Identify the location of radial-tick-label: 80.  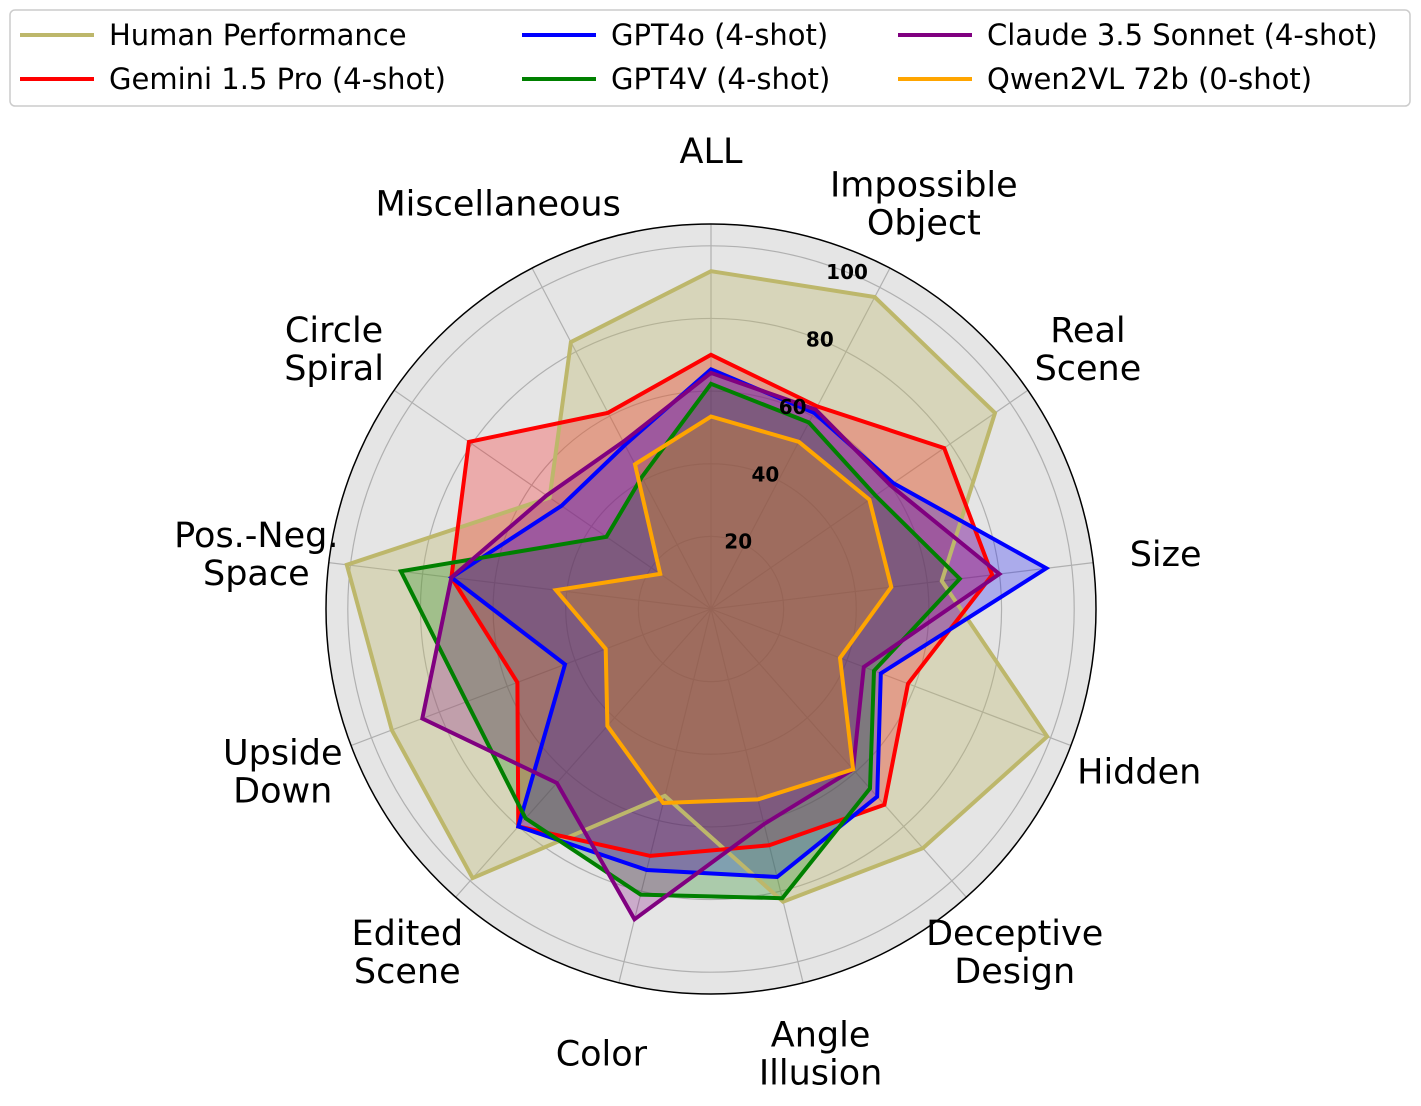
(820, 340).